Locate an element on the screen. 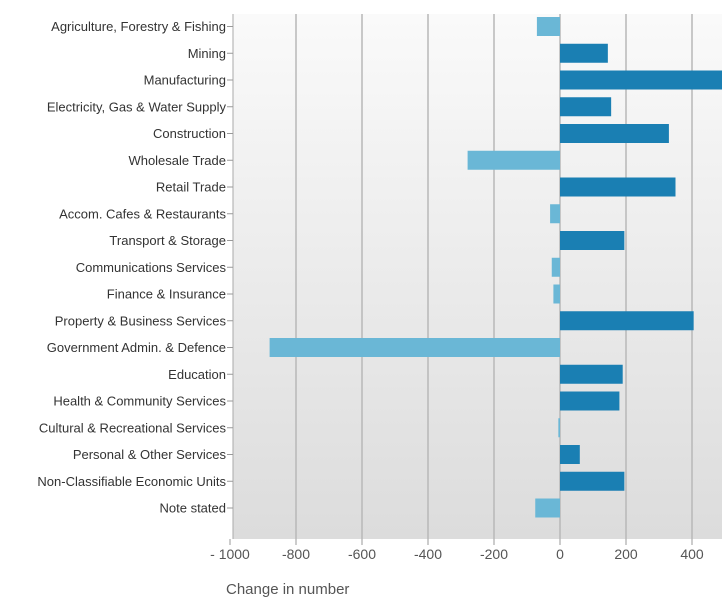 The height and width of the screenshot is (601, 722). category-label: Cultural & Recreational Services is located at coordinates (133, 427).